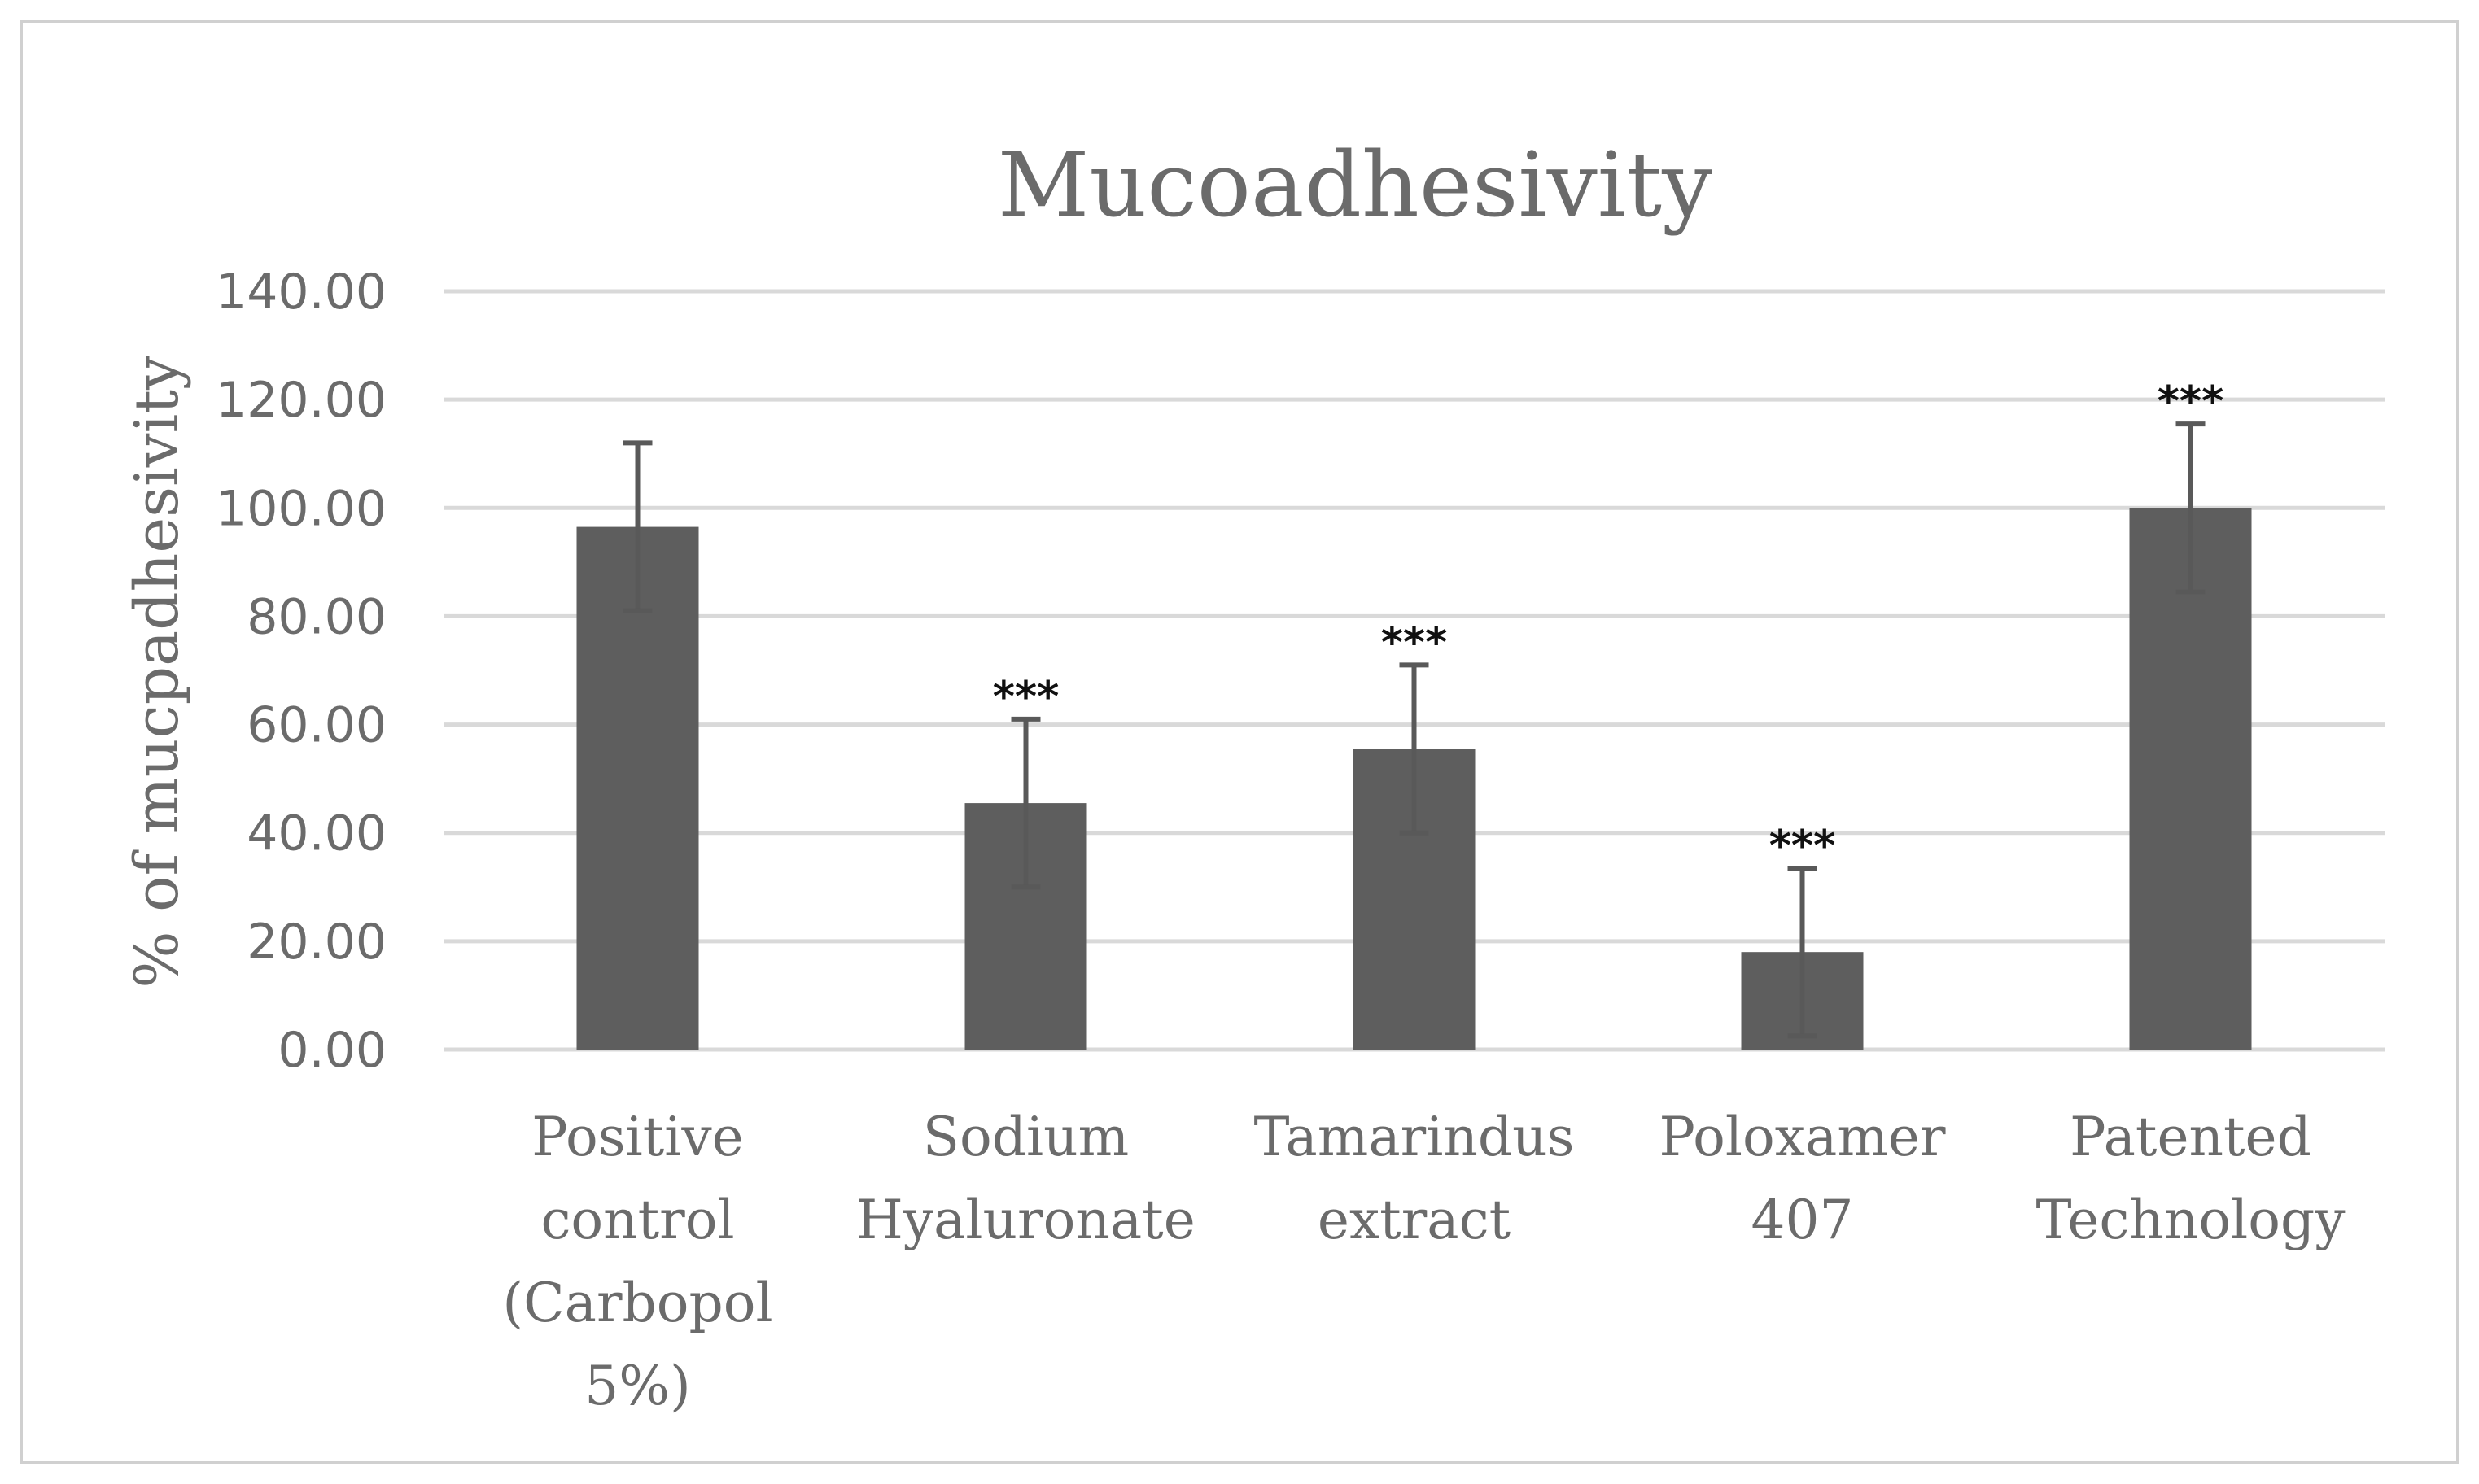 This screenshot has width=2479, height=1484. What do you see at coordinates (1026, 1137) in the screenshot?
I see `x-tick-label-line: Sodium` at bounding box center [1026, 1137].